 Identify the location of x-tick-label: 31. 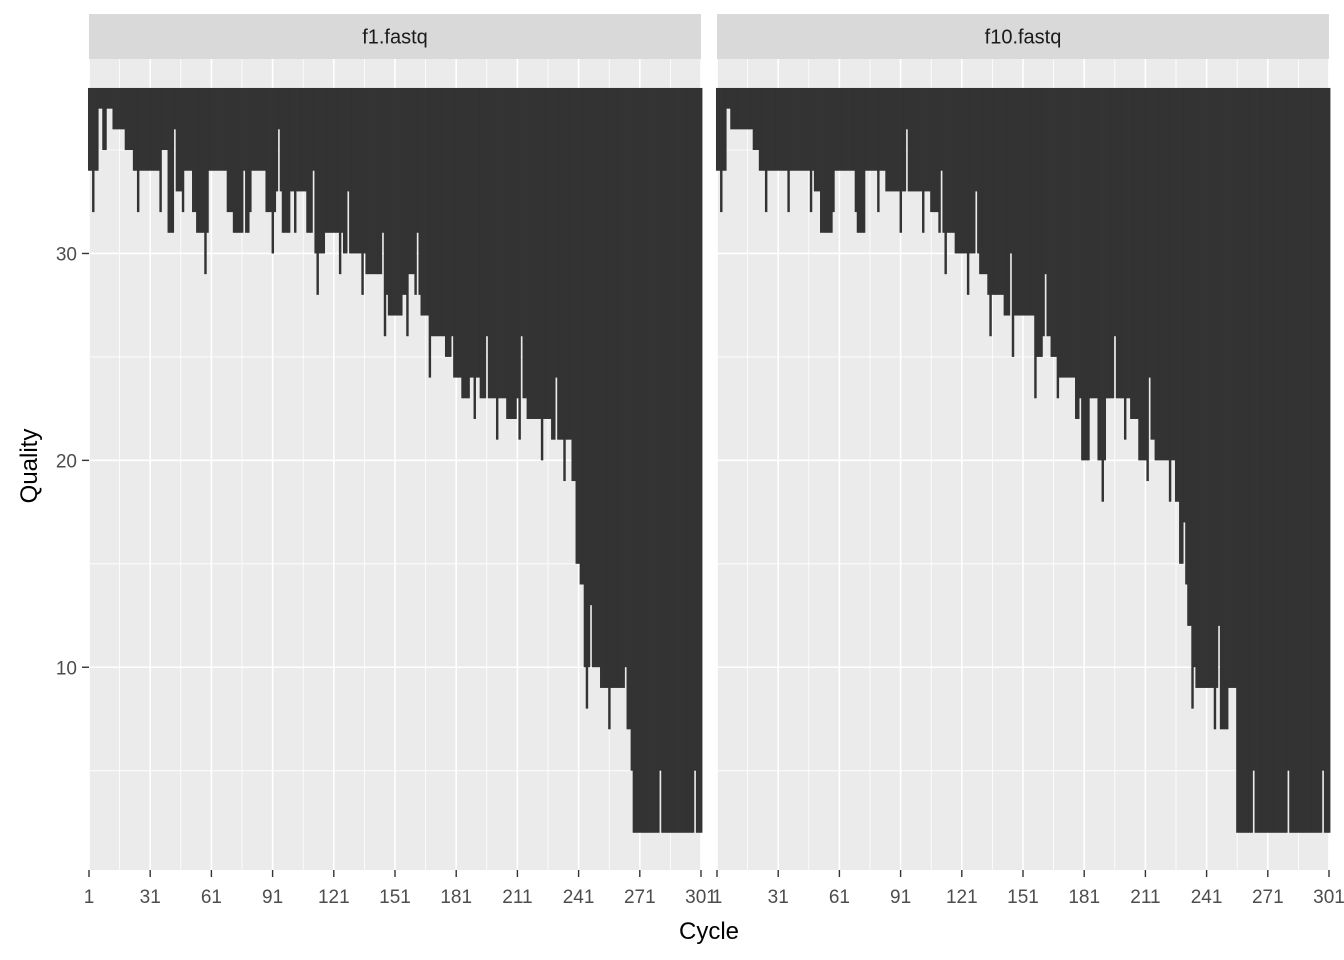
(150, 897).